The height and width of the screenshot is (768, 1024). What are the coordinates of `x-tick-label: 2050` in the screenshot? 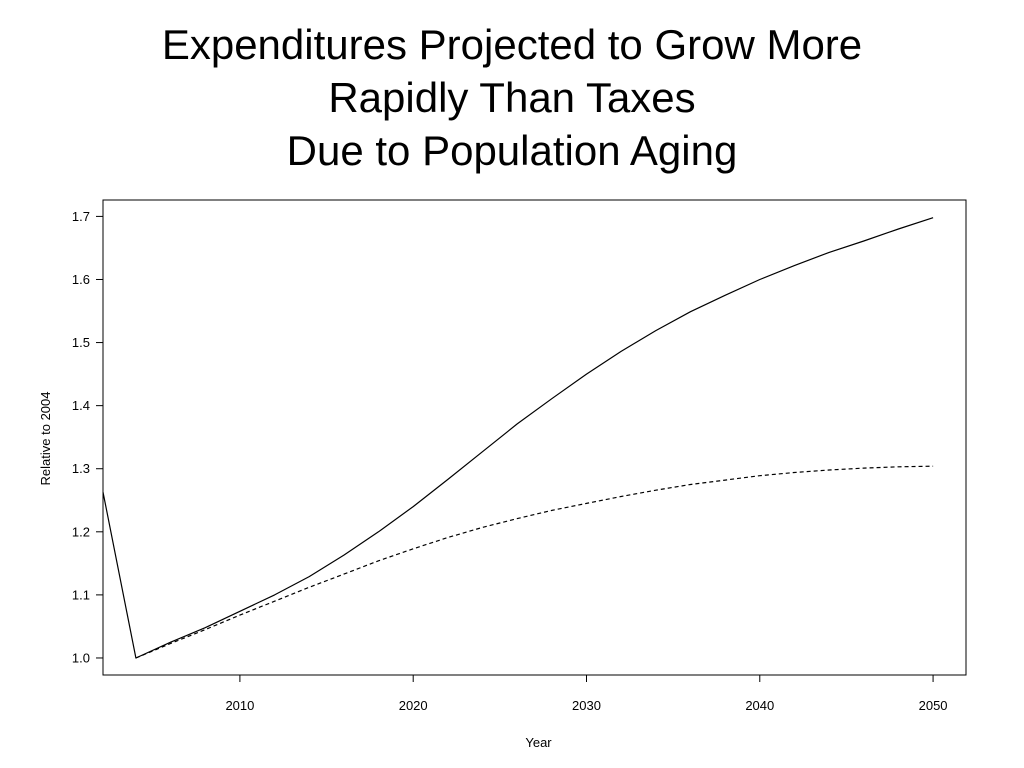 It's located at (933, 705).